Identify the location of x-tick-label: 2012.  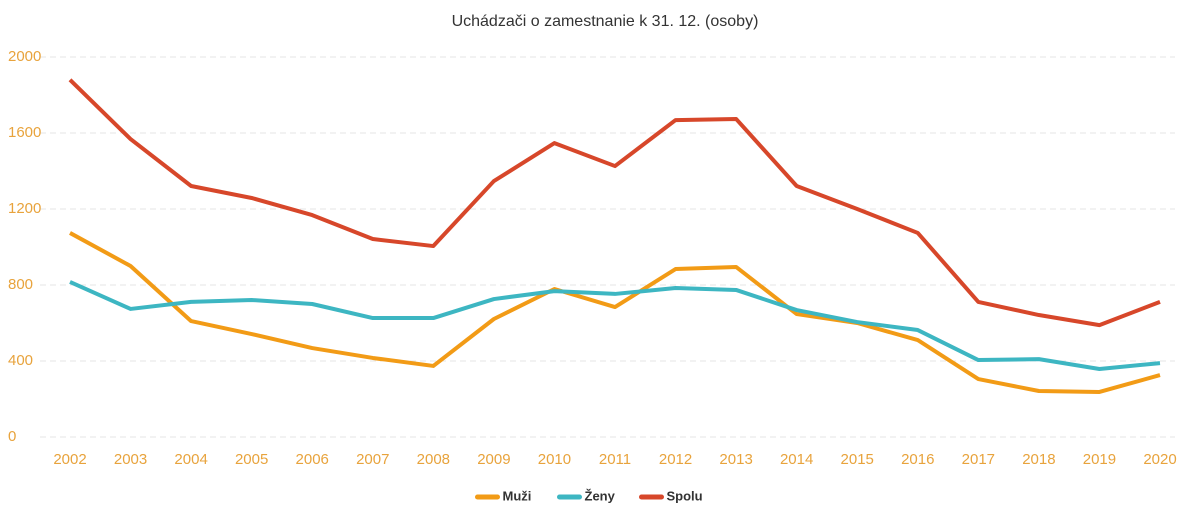
(675, 459).